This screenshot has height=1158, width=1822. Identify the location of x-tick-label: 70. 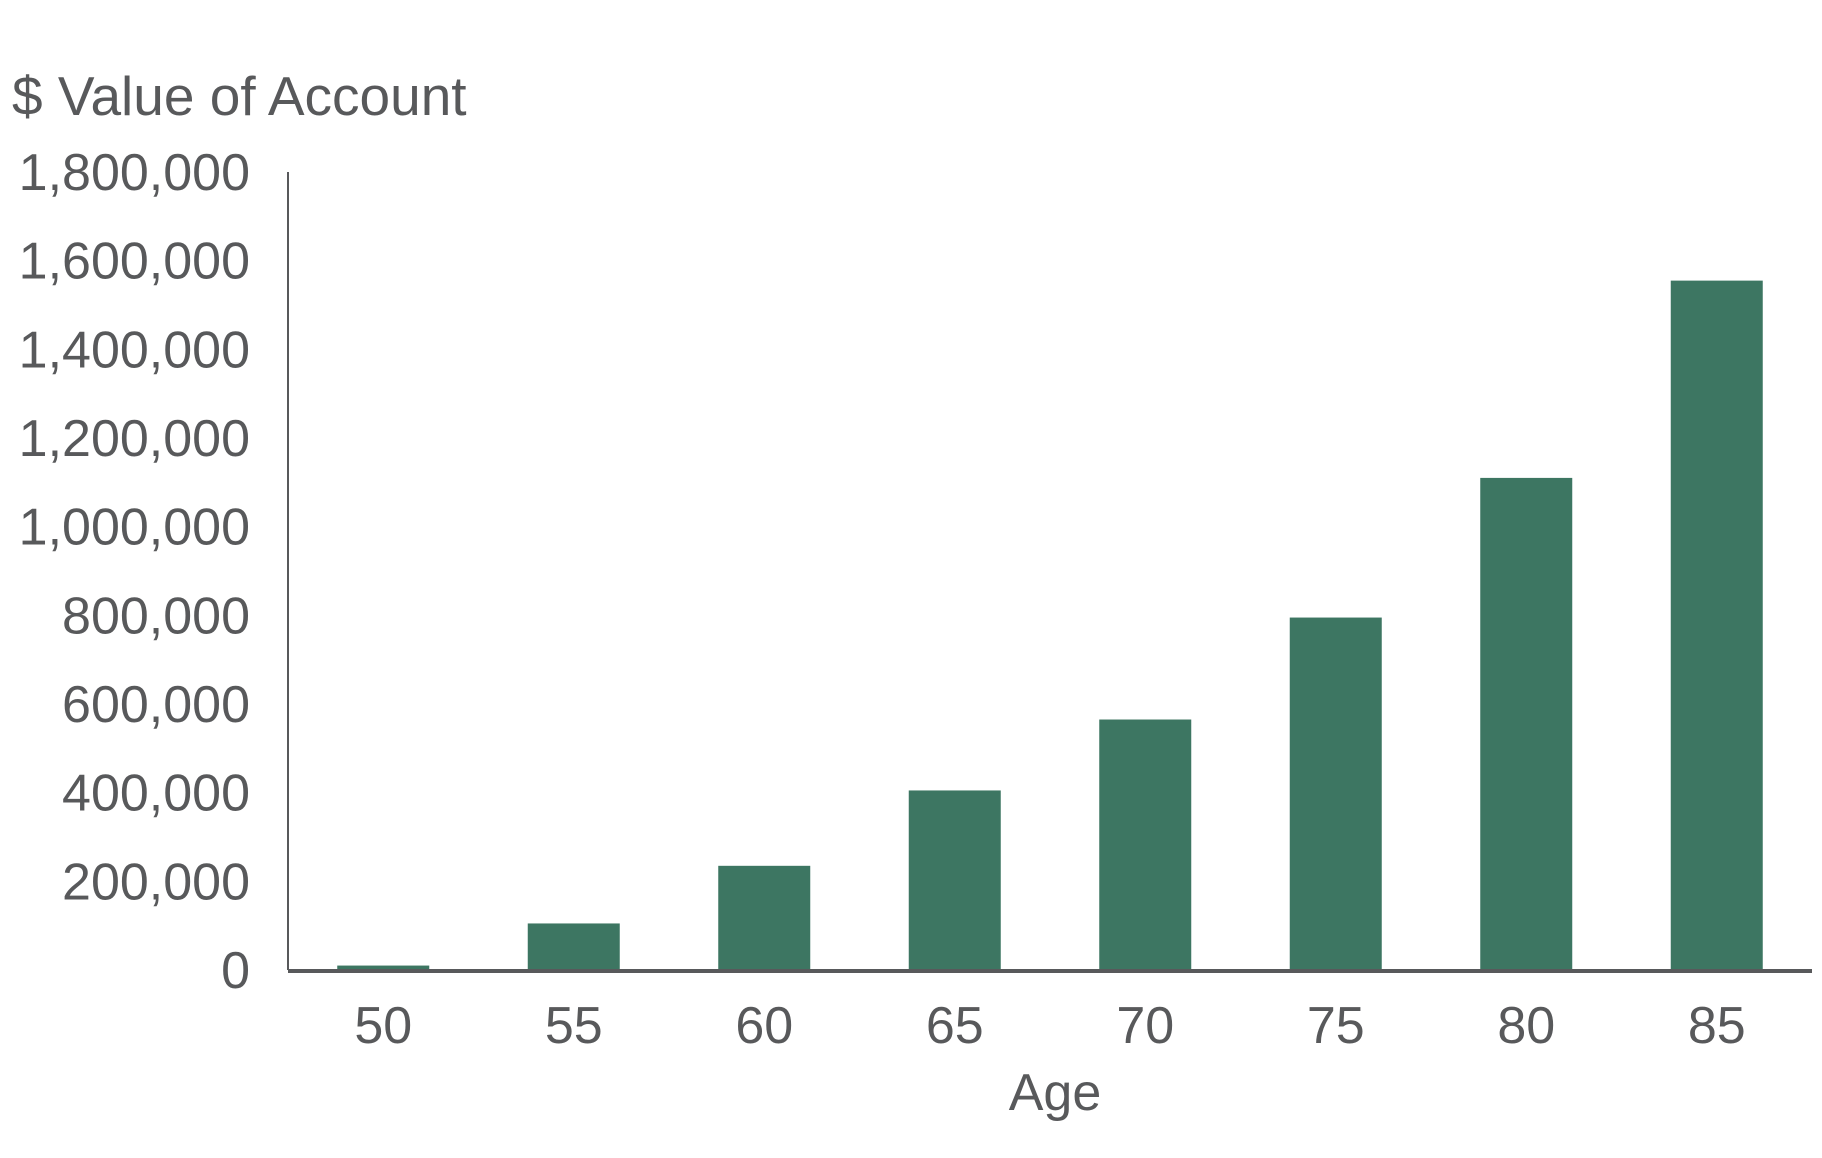
(1145, 1026).